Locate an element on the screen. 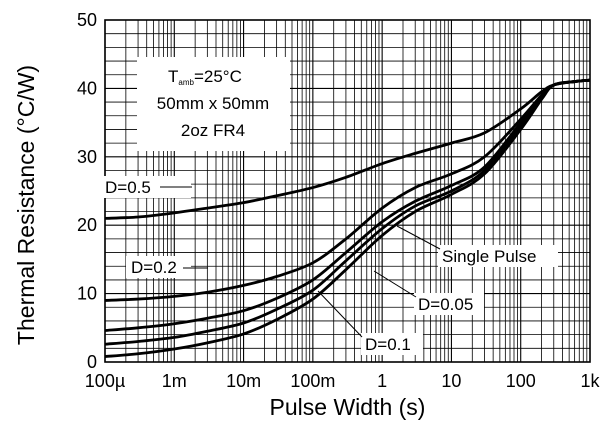 The width and height of the screenshot is (605, 428). x-tick-label: 1k is located at coordinates (590, 381).